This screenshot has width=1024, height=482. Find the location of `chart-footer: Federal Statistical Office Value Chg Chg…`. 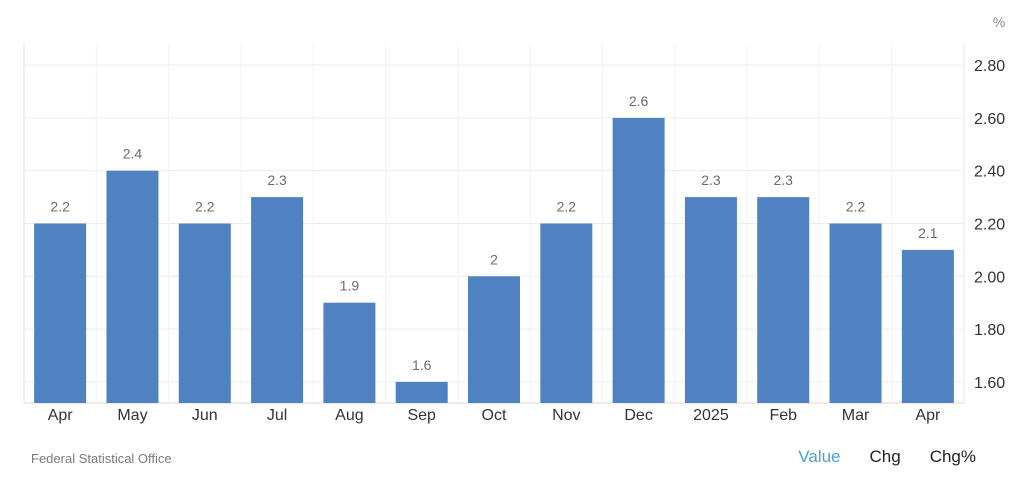

chart-footer: Federal Statistical Office Value Chg Chg… is located at coordinates (512, 458).